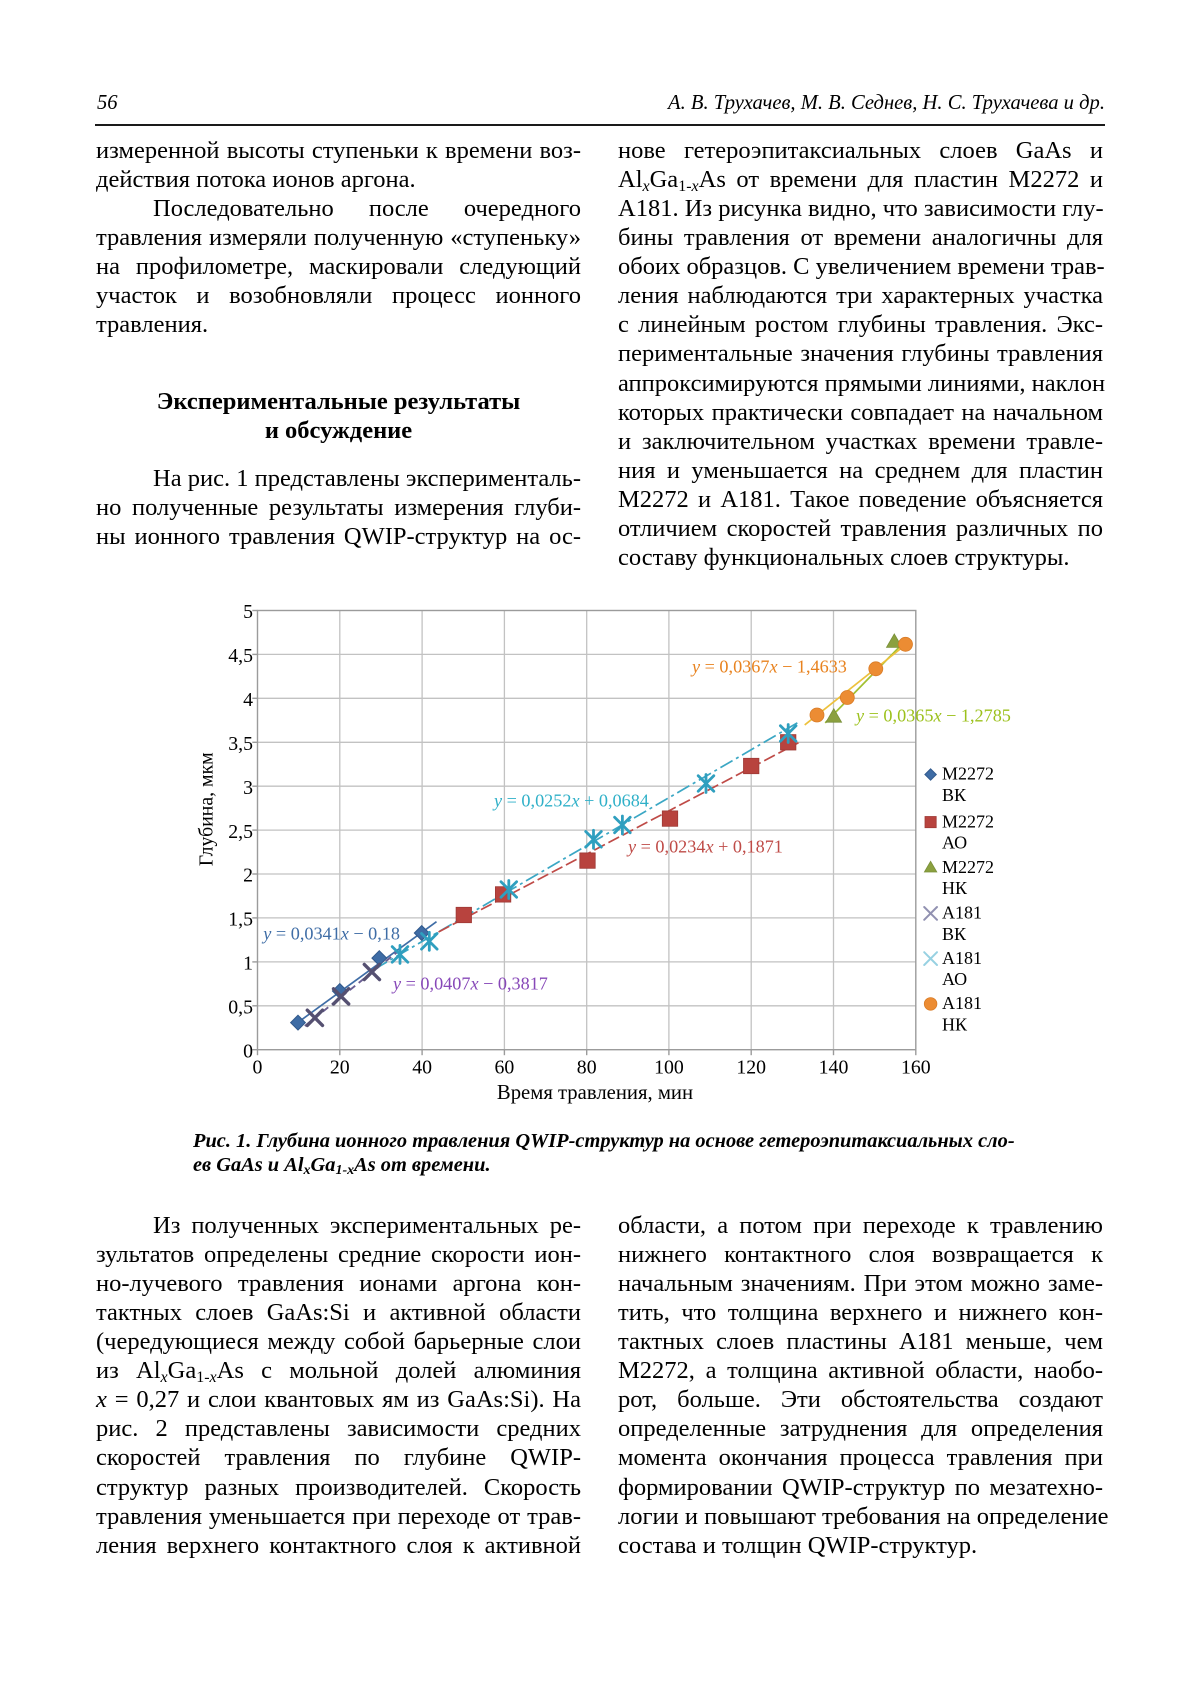 Image resolution: width=1200 pixels, height=1698 pixels. I want to click on svg-text: 40, so click(422, 1068).